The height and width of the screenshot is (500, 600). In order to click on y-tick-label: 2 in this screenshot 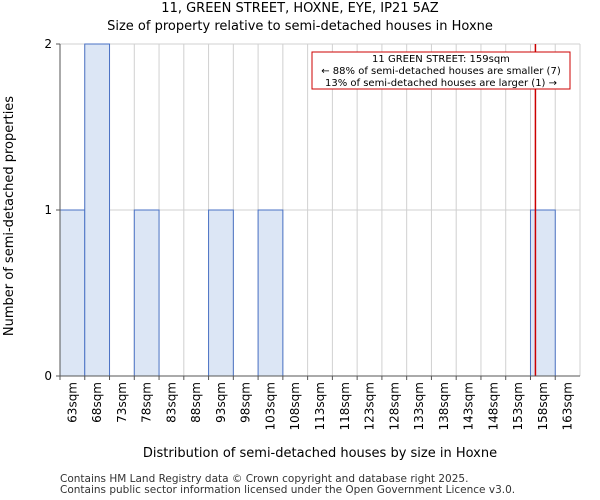, I will do `click(48, 44)`.